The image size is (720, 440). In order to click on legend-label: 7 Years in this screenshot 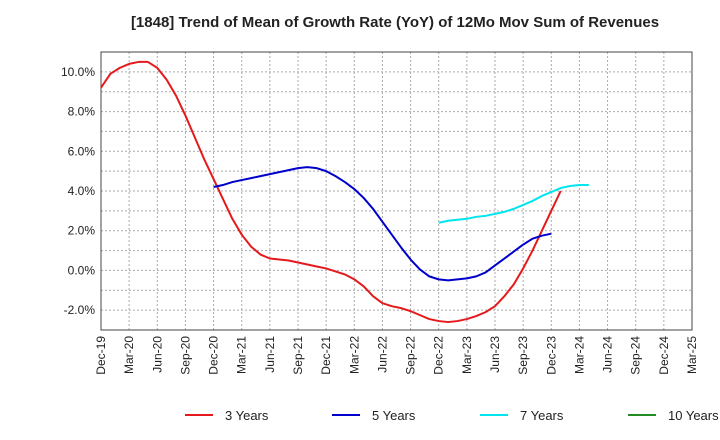, I will do `click(542, 415)`.